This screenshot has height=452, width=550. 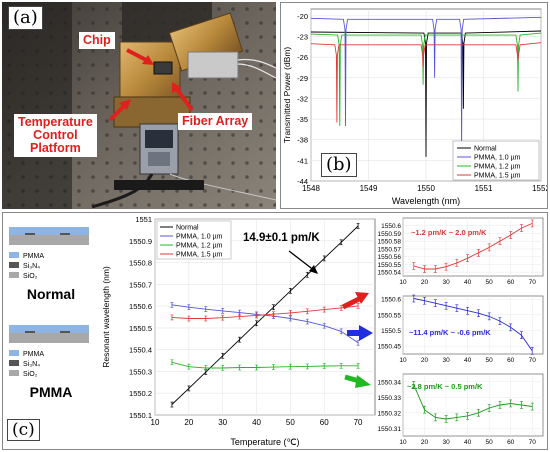 I want to click on b-ytick-4: -32, so click(x=302, y=98).